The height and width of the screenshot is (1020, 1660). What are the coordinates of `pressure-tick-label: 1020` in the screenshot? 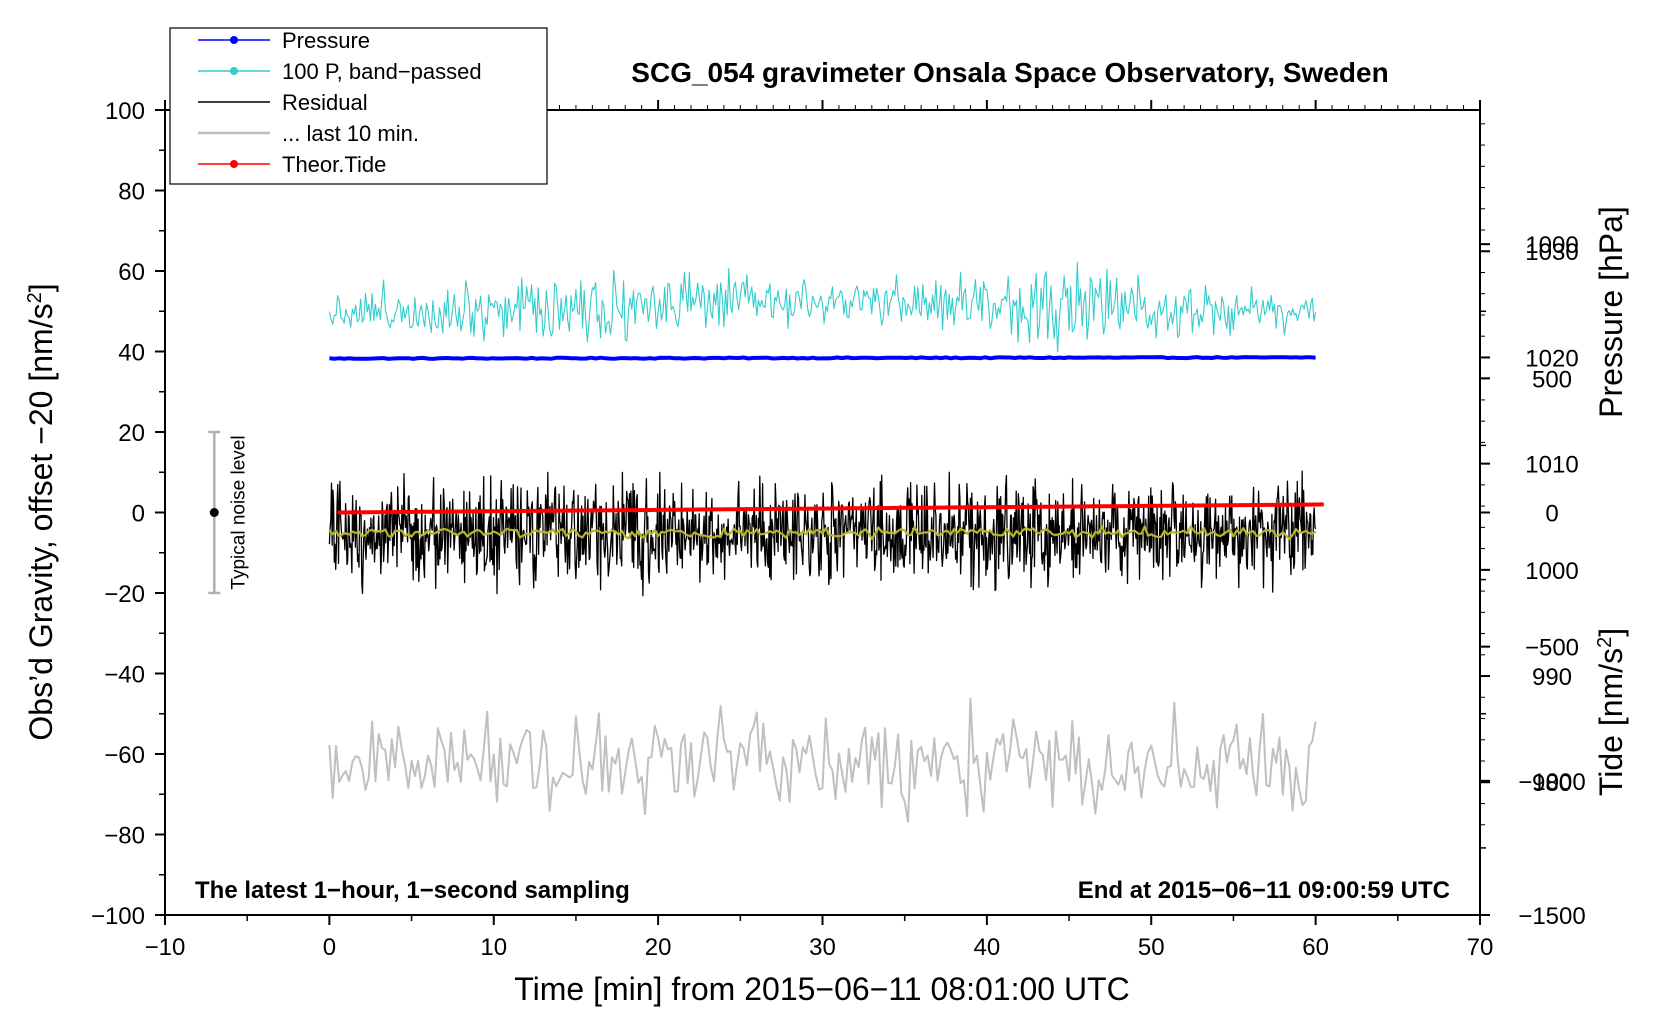 It's located at (1551, 358).